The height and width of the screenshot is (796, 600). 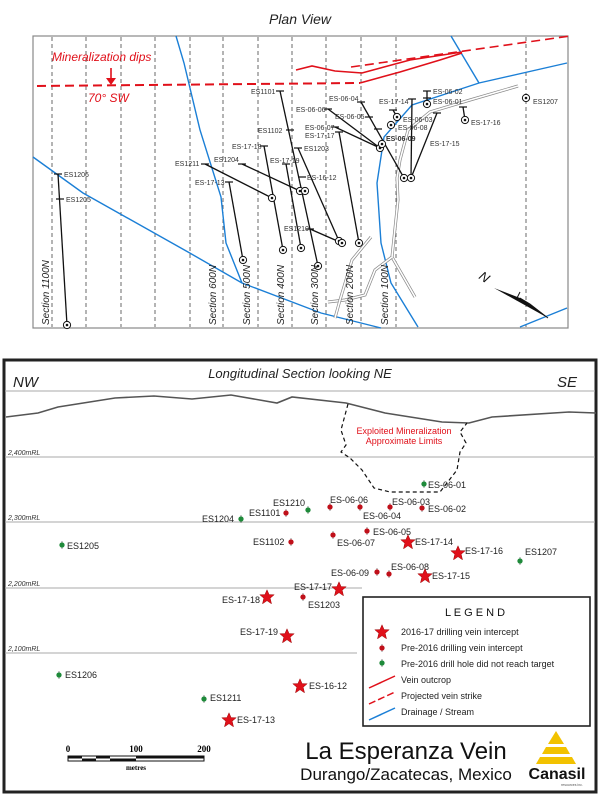 What do you see at coordinates (136, 749) in the screenshot?
I see `svg-text: 100` at bounding box center [136, 749].